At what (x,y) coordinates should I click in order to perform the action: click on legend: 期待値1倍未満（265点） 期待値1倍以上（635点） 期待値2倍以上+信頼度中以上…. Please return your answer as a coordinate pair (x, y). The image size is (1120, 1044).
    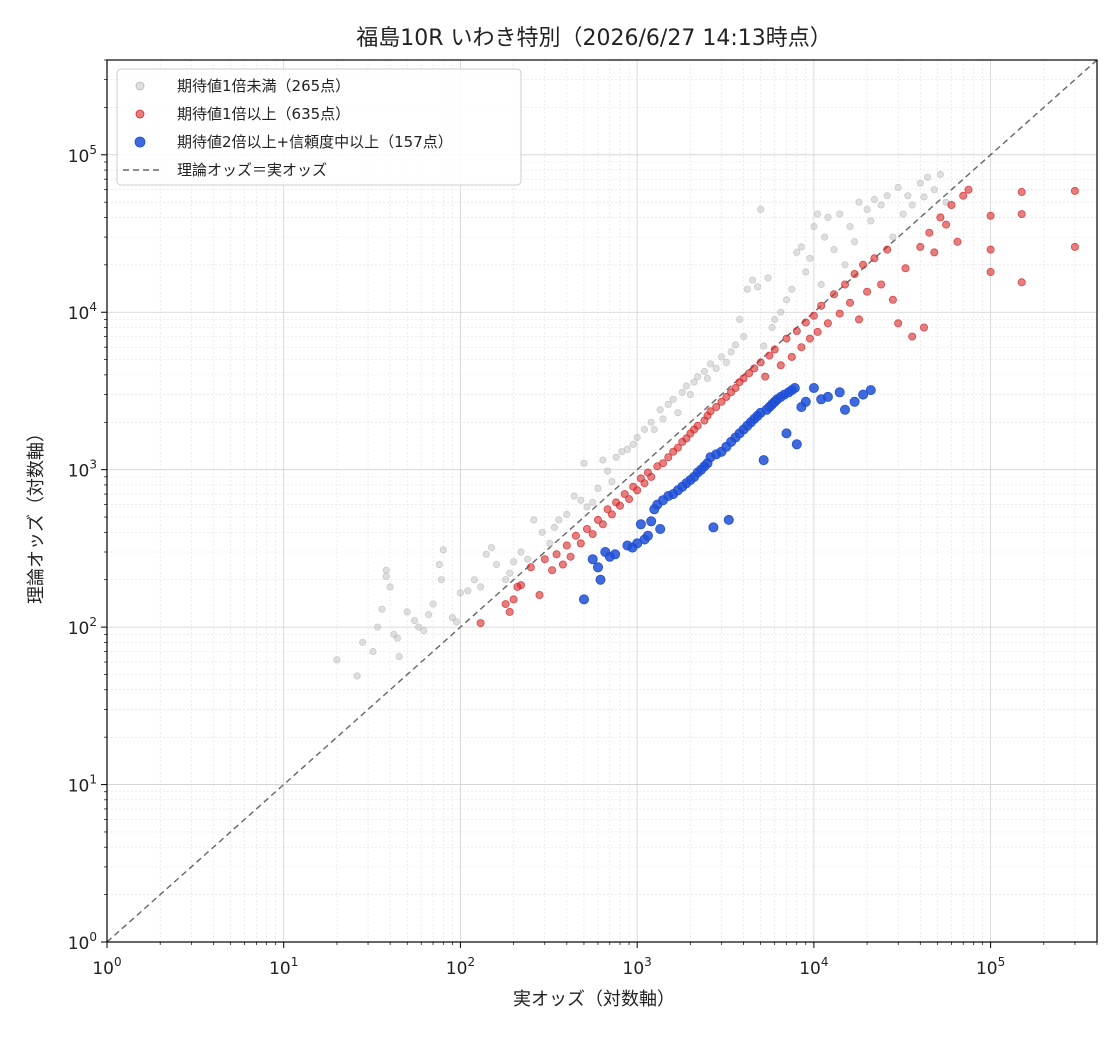
    Looking at the image, I should click on (319, 127).